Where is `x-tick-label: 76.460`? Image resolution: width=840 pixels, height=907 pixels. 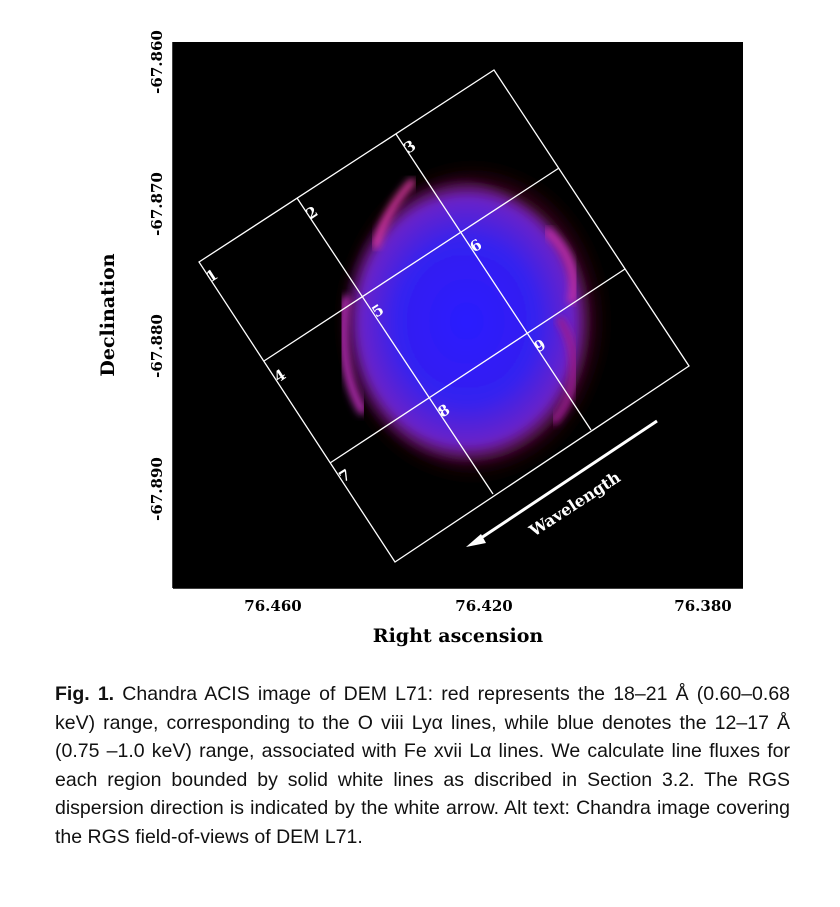 x-tick-label: 76.460 is located at coordinates (272, 606).